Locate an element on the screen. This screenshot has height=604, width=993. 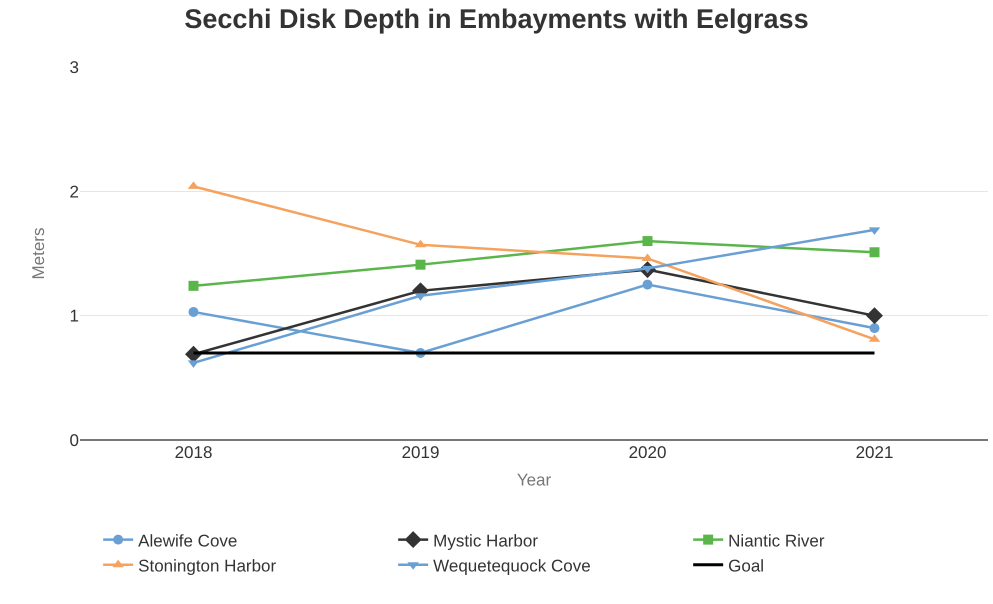
legend-label: Mystic Harbor is located at coordinates (485, 540).